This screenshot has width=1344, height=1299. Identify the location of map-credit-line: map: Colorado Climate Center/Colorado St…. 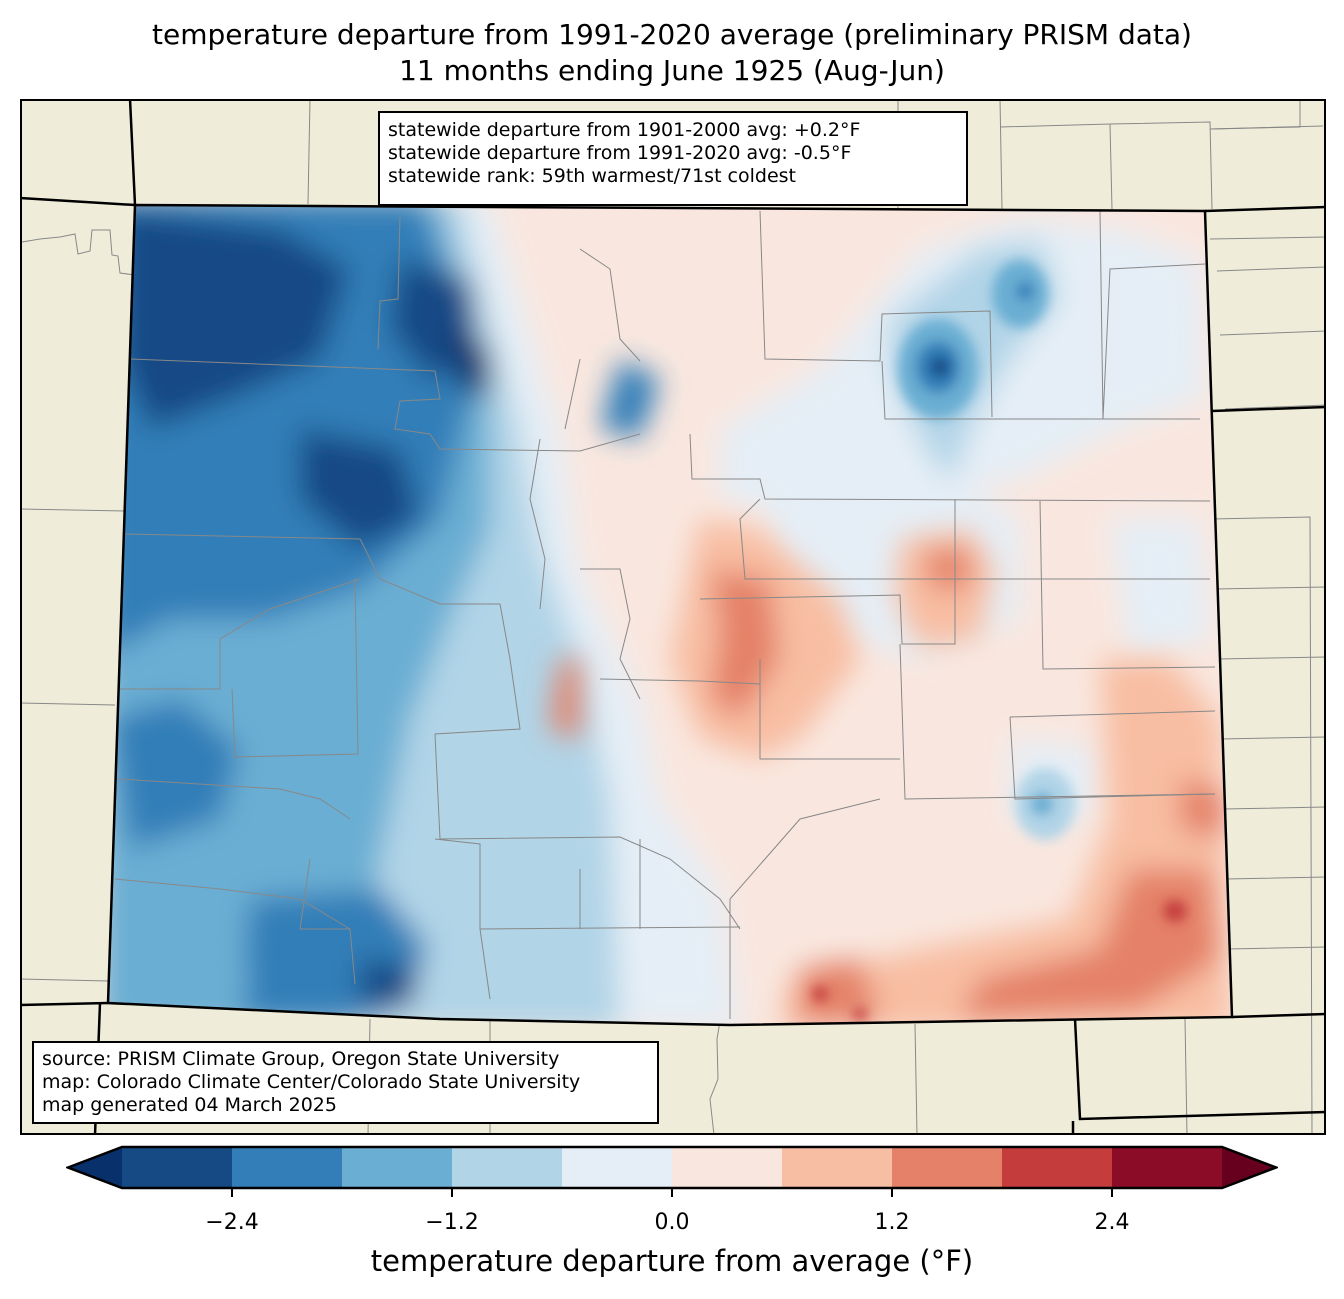
(311, 1082).